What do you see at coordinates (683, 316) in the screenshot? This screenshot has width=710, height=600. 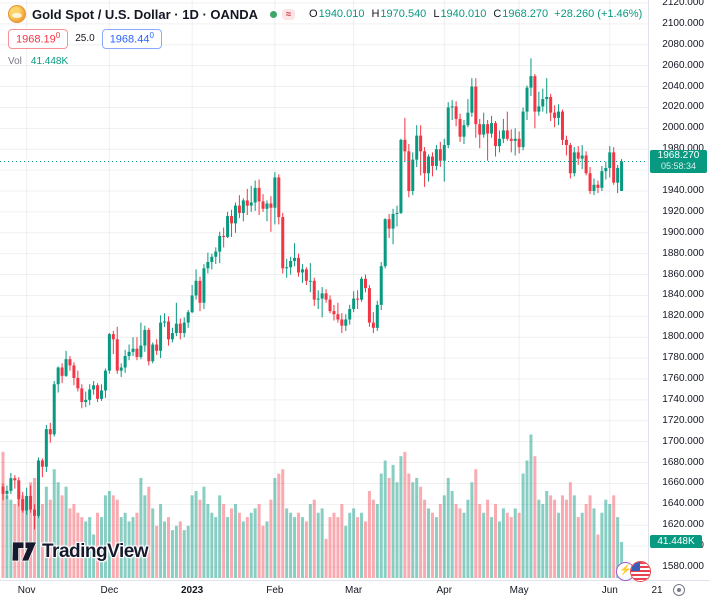 I see `price-tick-label: 1820.000` at bounding box center [683, 316].